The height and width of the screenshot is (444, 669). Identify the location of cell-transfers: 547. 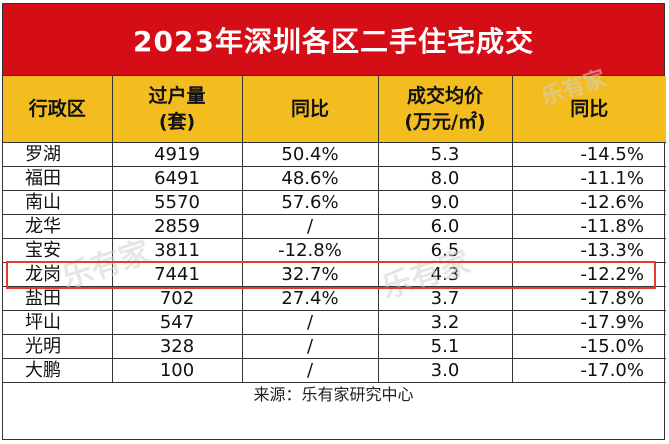
(177, 322).